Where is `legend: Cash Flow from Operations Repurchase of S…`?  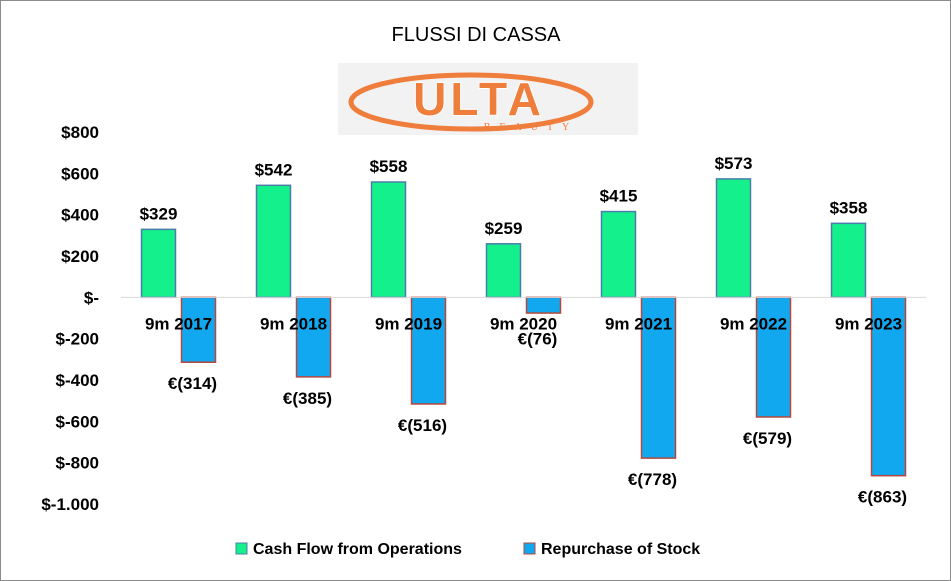 legend: Cash Flow from Operations Repurchase of S… is located at coordinates (467, 549).